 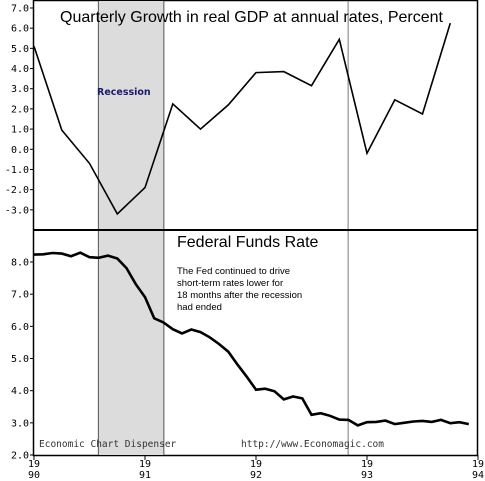 I want to click on gdp-y-tick-label: -1.0, so click(x=17, y=170).